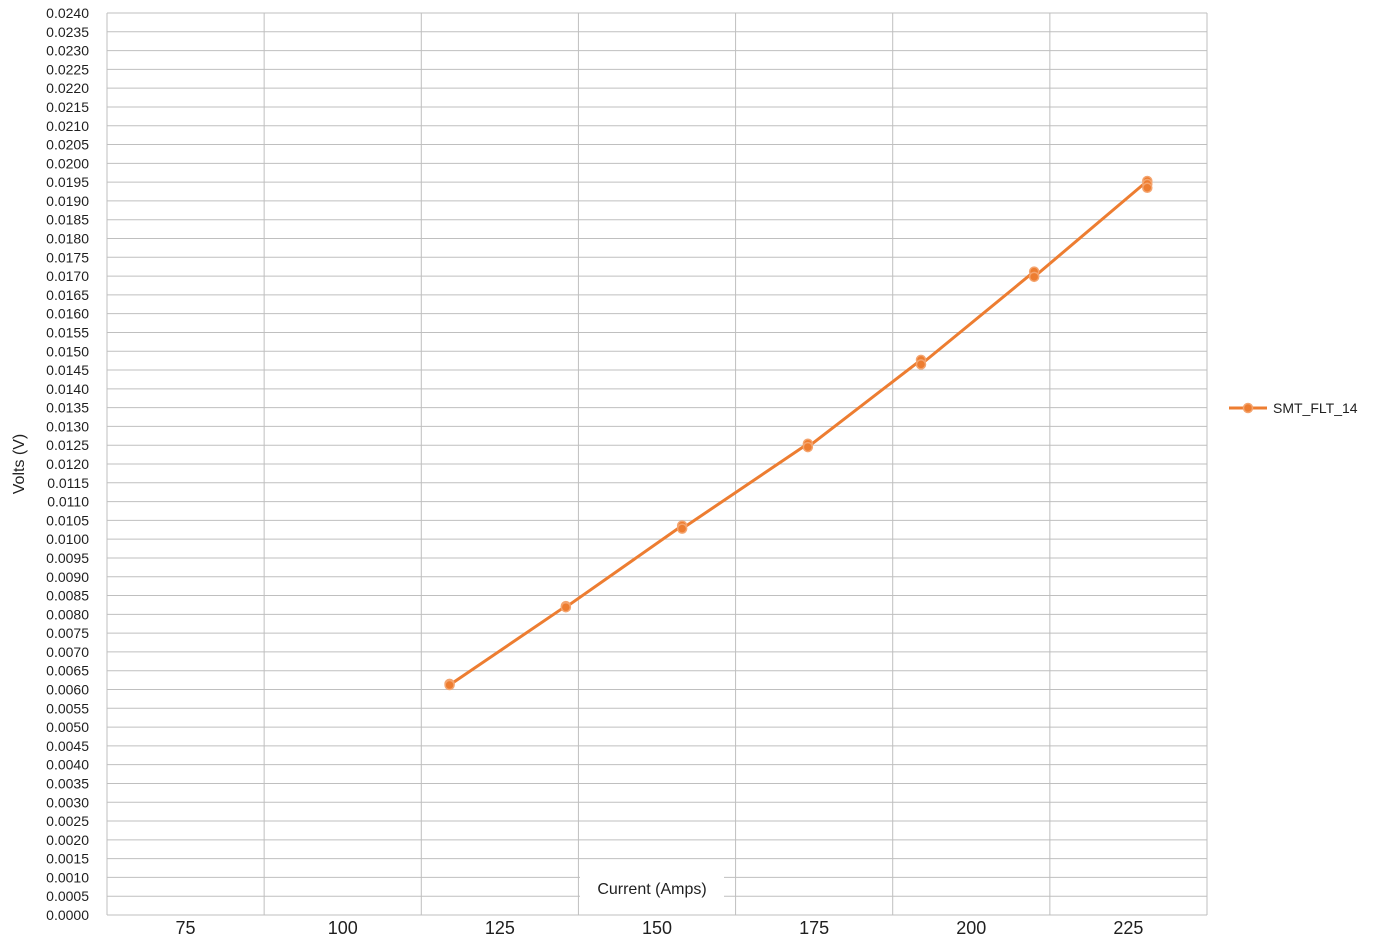 Image resolution: width=1389 pixels, height=939 pixels. Describe the element at coordinates (68, 502) in the screenshot. I see `y-tick-label: 0.0110` at that location.